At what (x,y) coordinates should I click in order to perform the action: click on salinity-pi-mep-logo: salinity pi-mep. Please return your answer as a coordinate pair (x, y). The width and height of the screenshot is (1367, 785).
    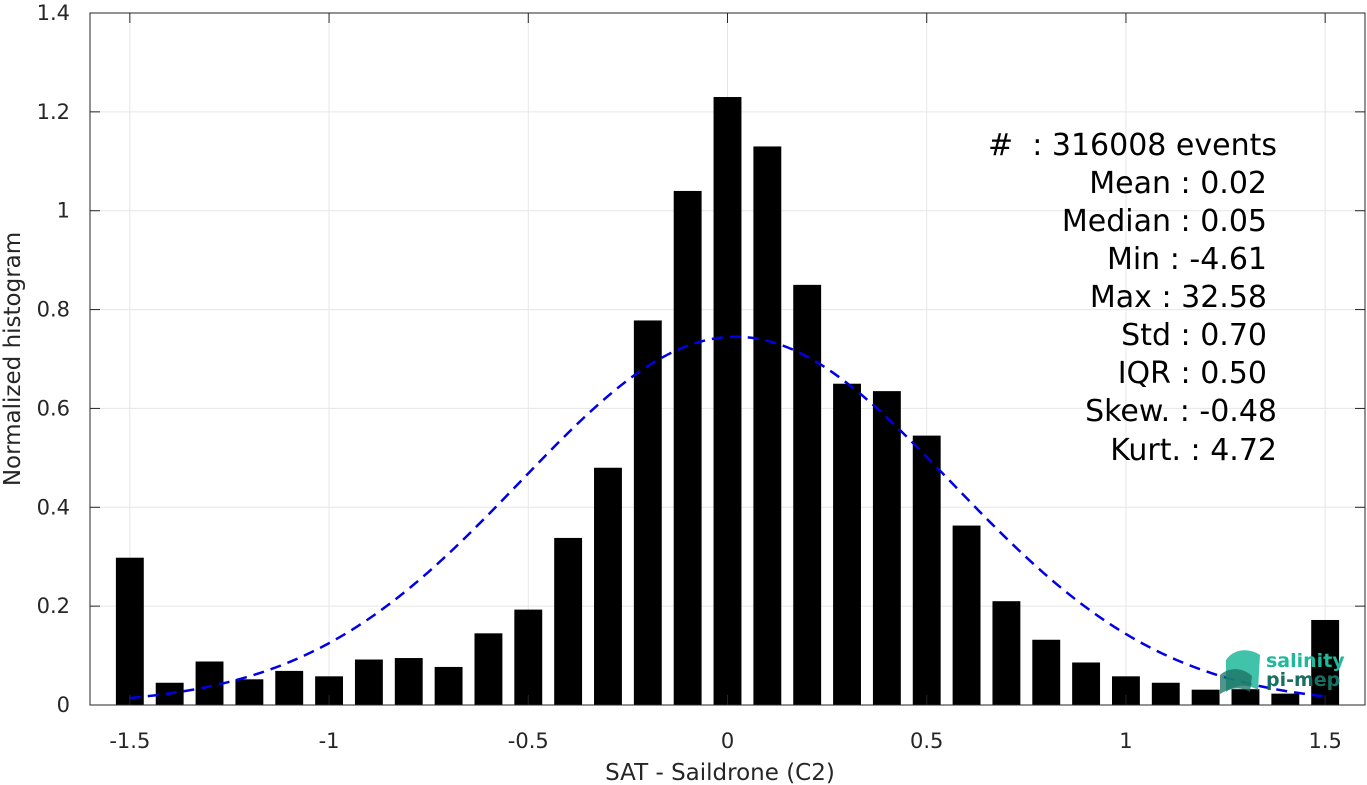
    Looking at the image, I should click on (1282, 672).